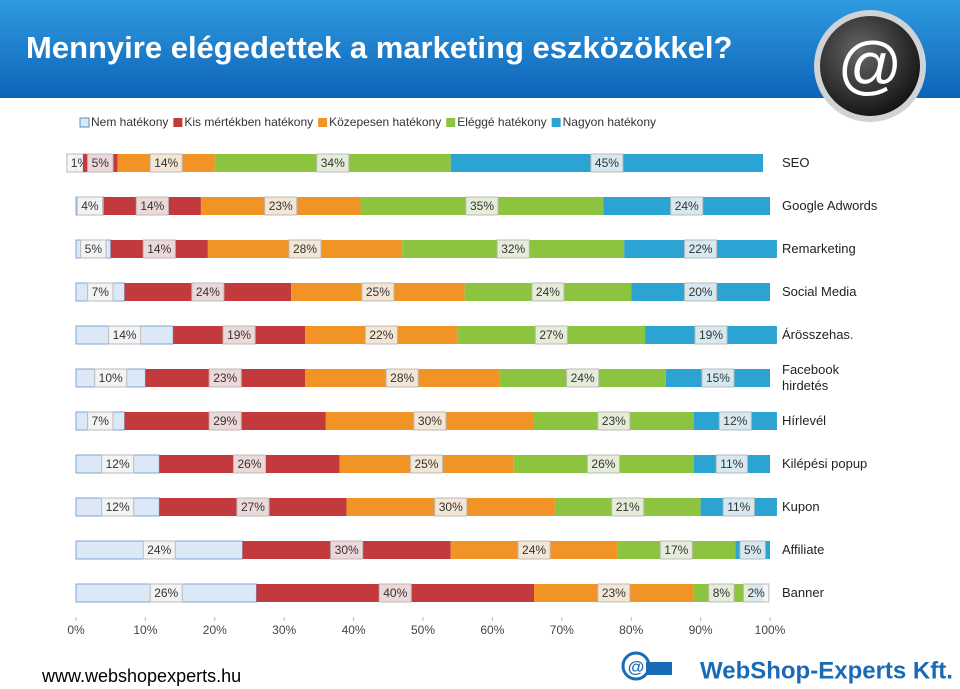 This screenshot has height=689, width=960. I want to click on value-label: 10%, so click(111, 378).